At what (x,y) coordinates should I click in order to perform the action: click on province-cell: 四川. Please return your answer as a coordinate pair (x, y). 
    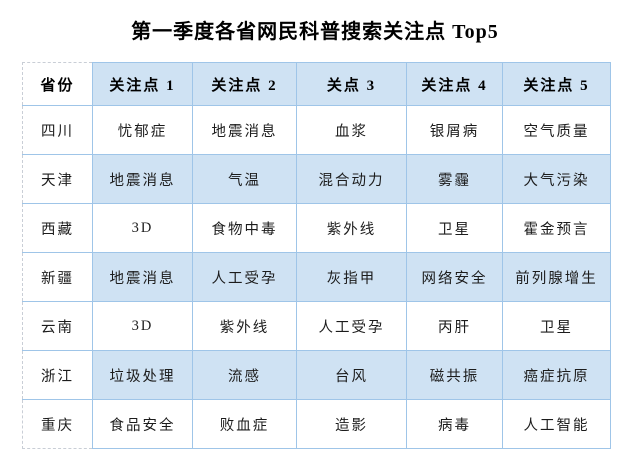
    Looking at the image, I should click on (57, 130).